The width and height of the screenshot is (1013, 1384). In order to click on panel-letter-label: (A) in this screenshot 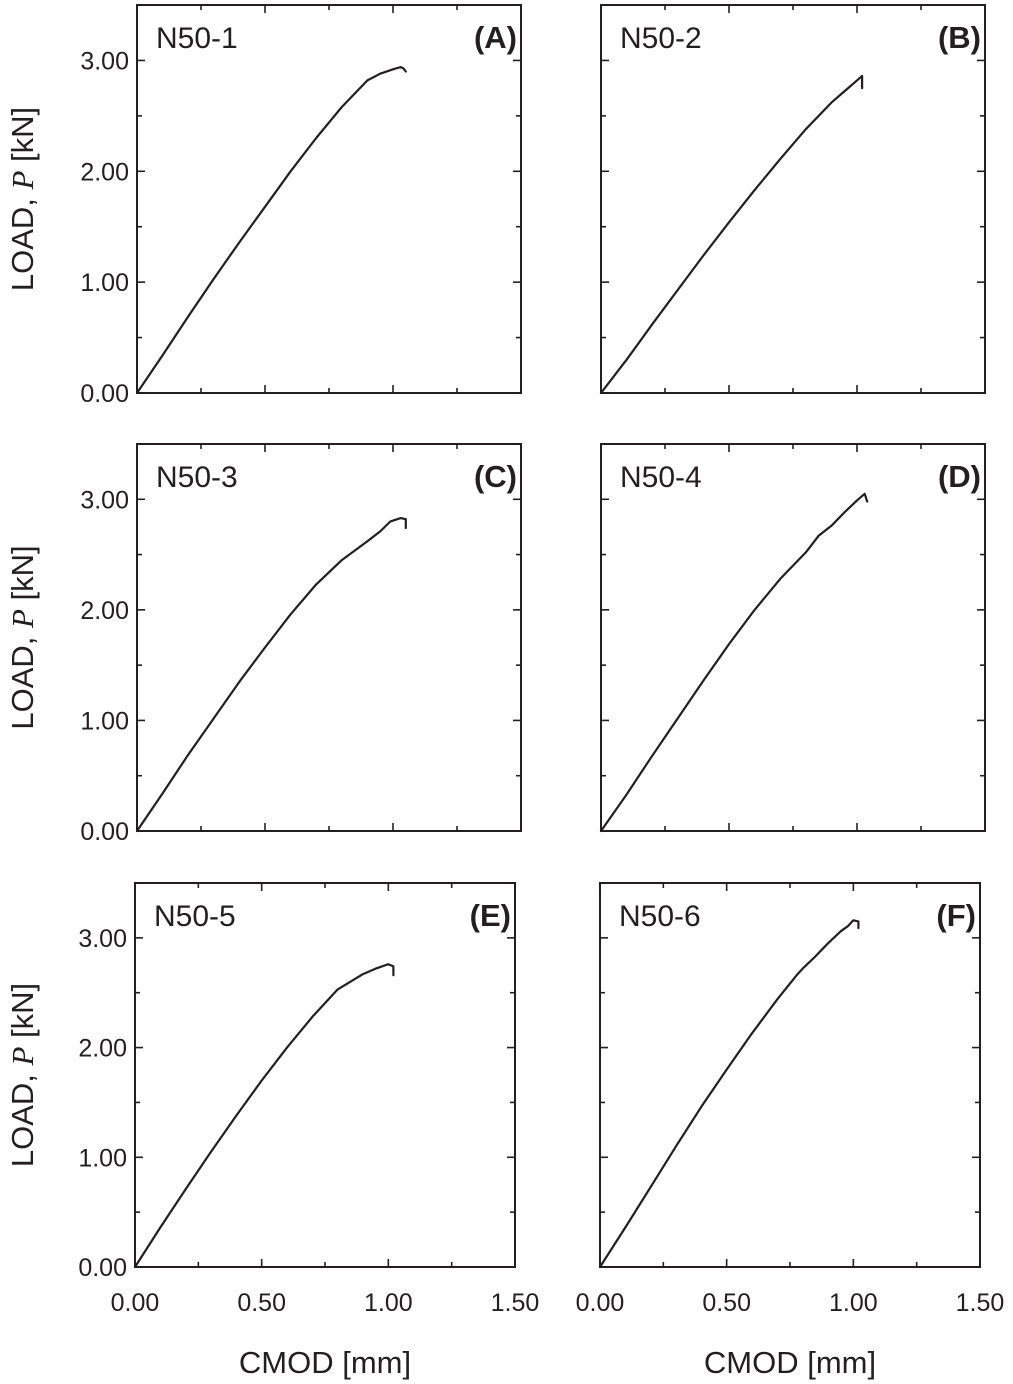, I will do `click(495, 37)`.